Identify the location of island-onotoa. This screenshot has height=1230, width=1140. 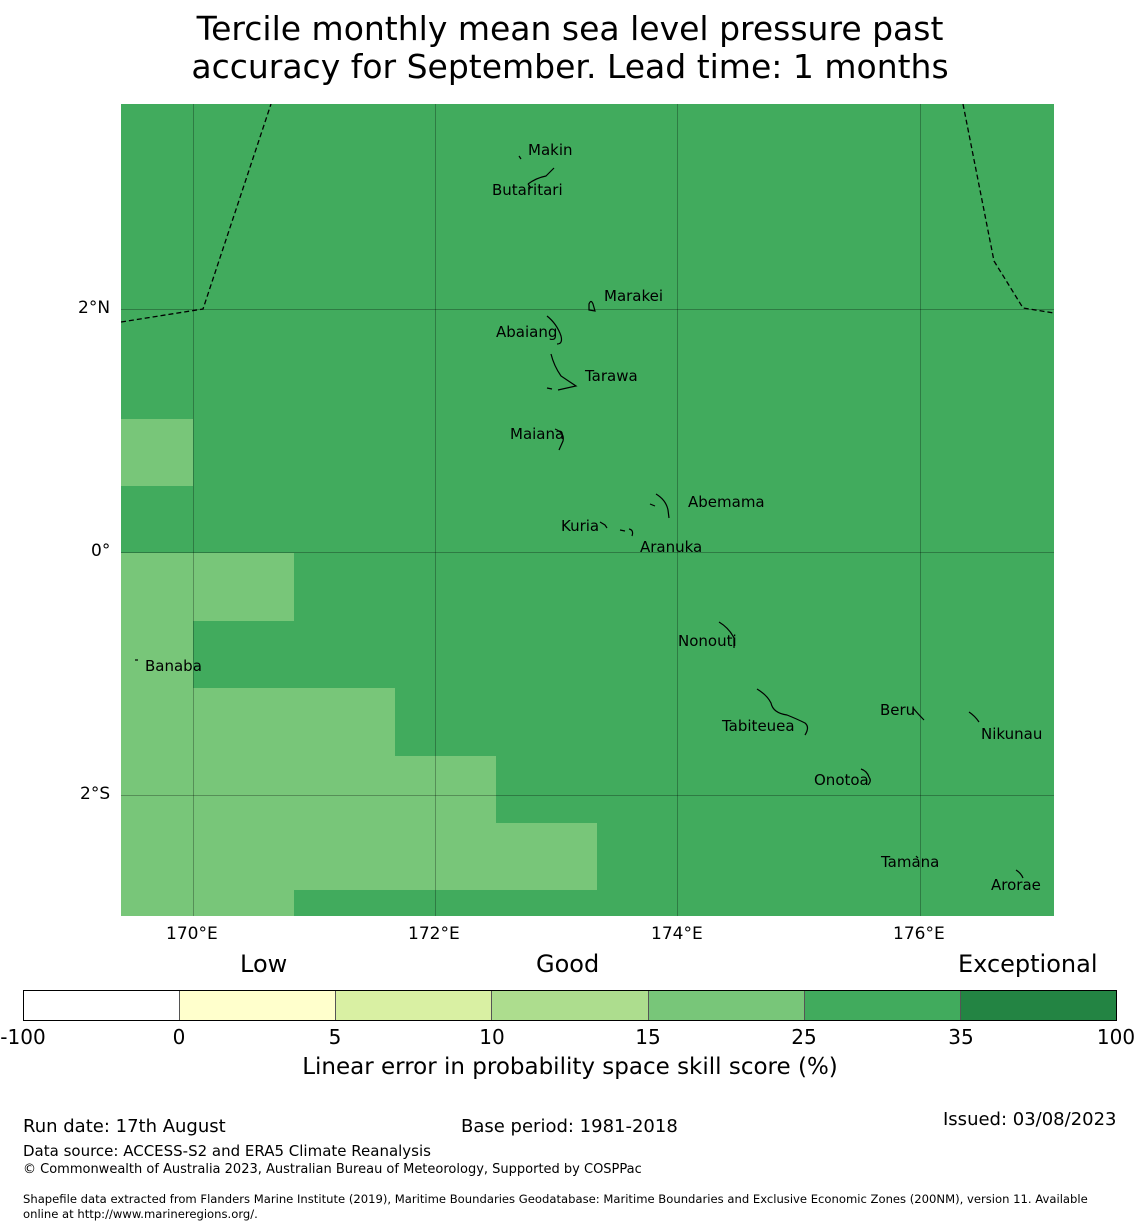
(865, 777).